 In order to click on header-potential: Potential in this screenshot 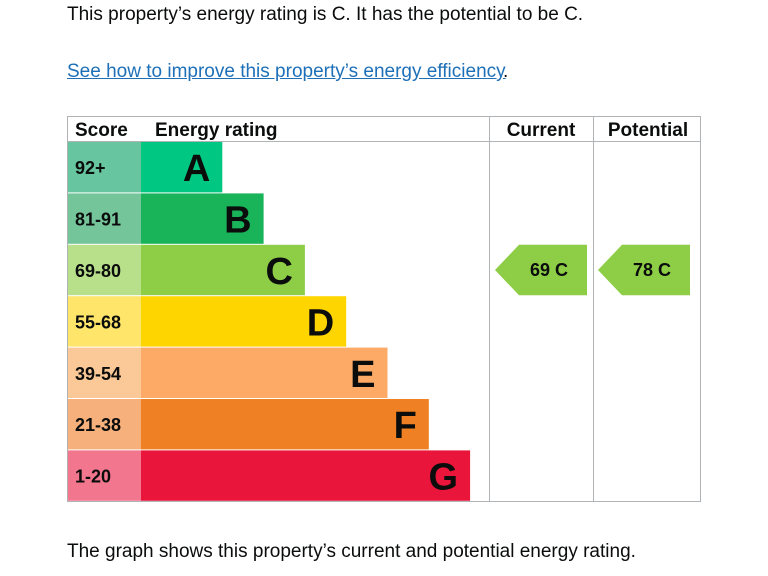, I will do `click(648, 130)`.